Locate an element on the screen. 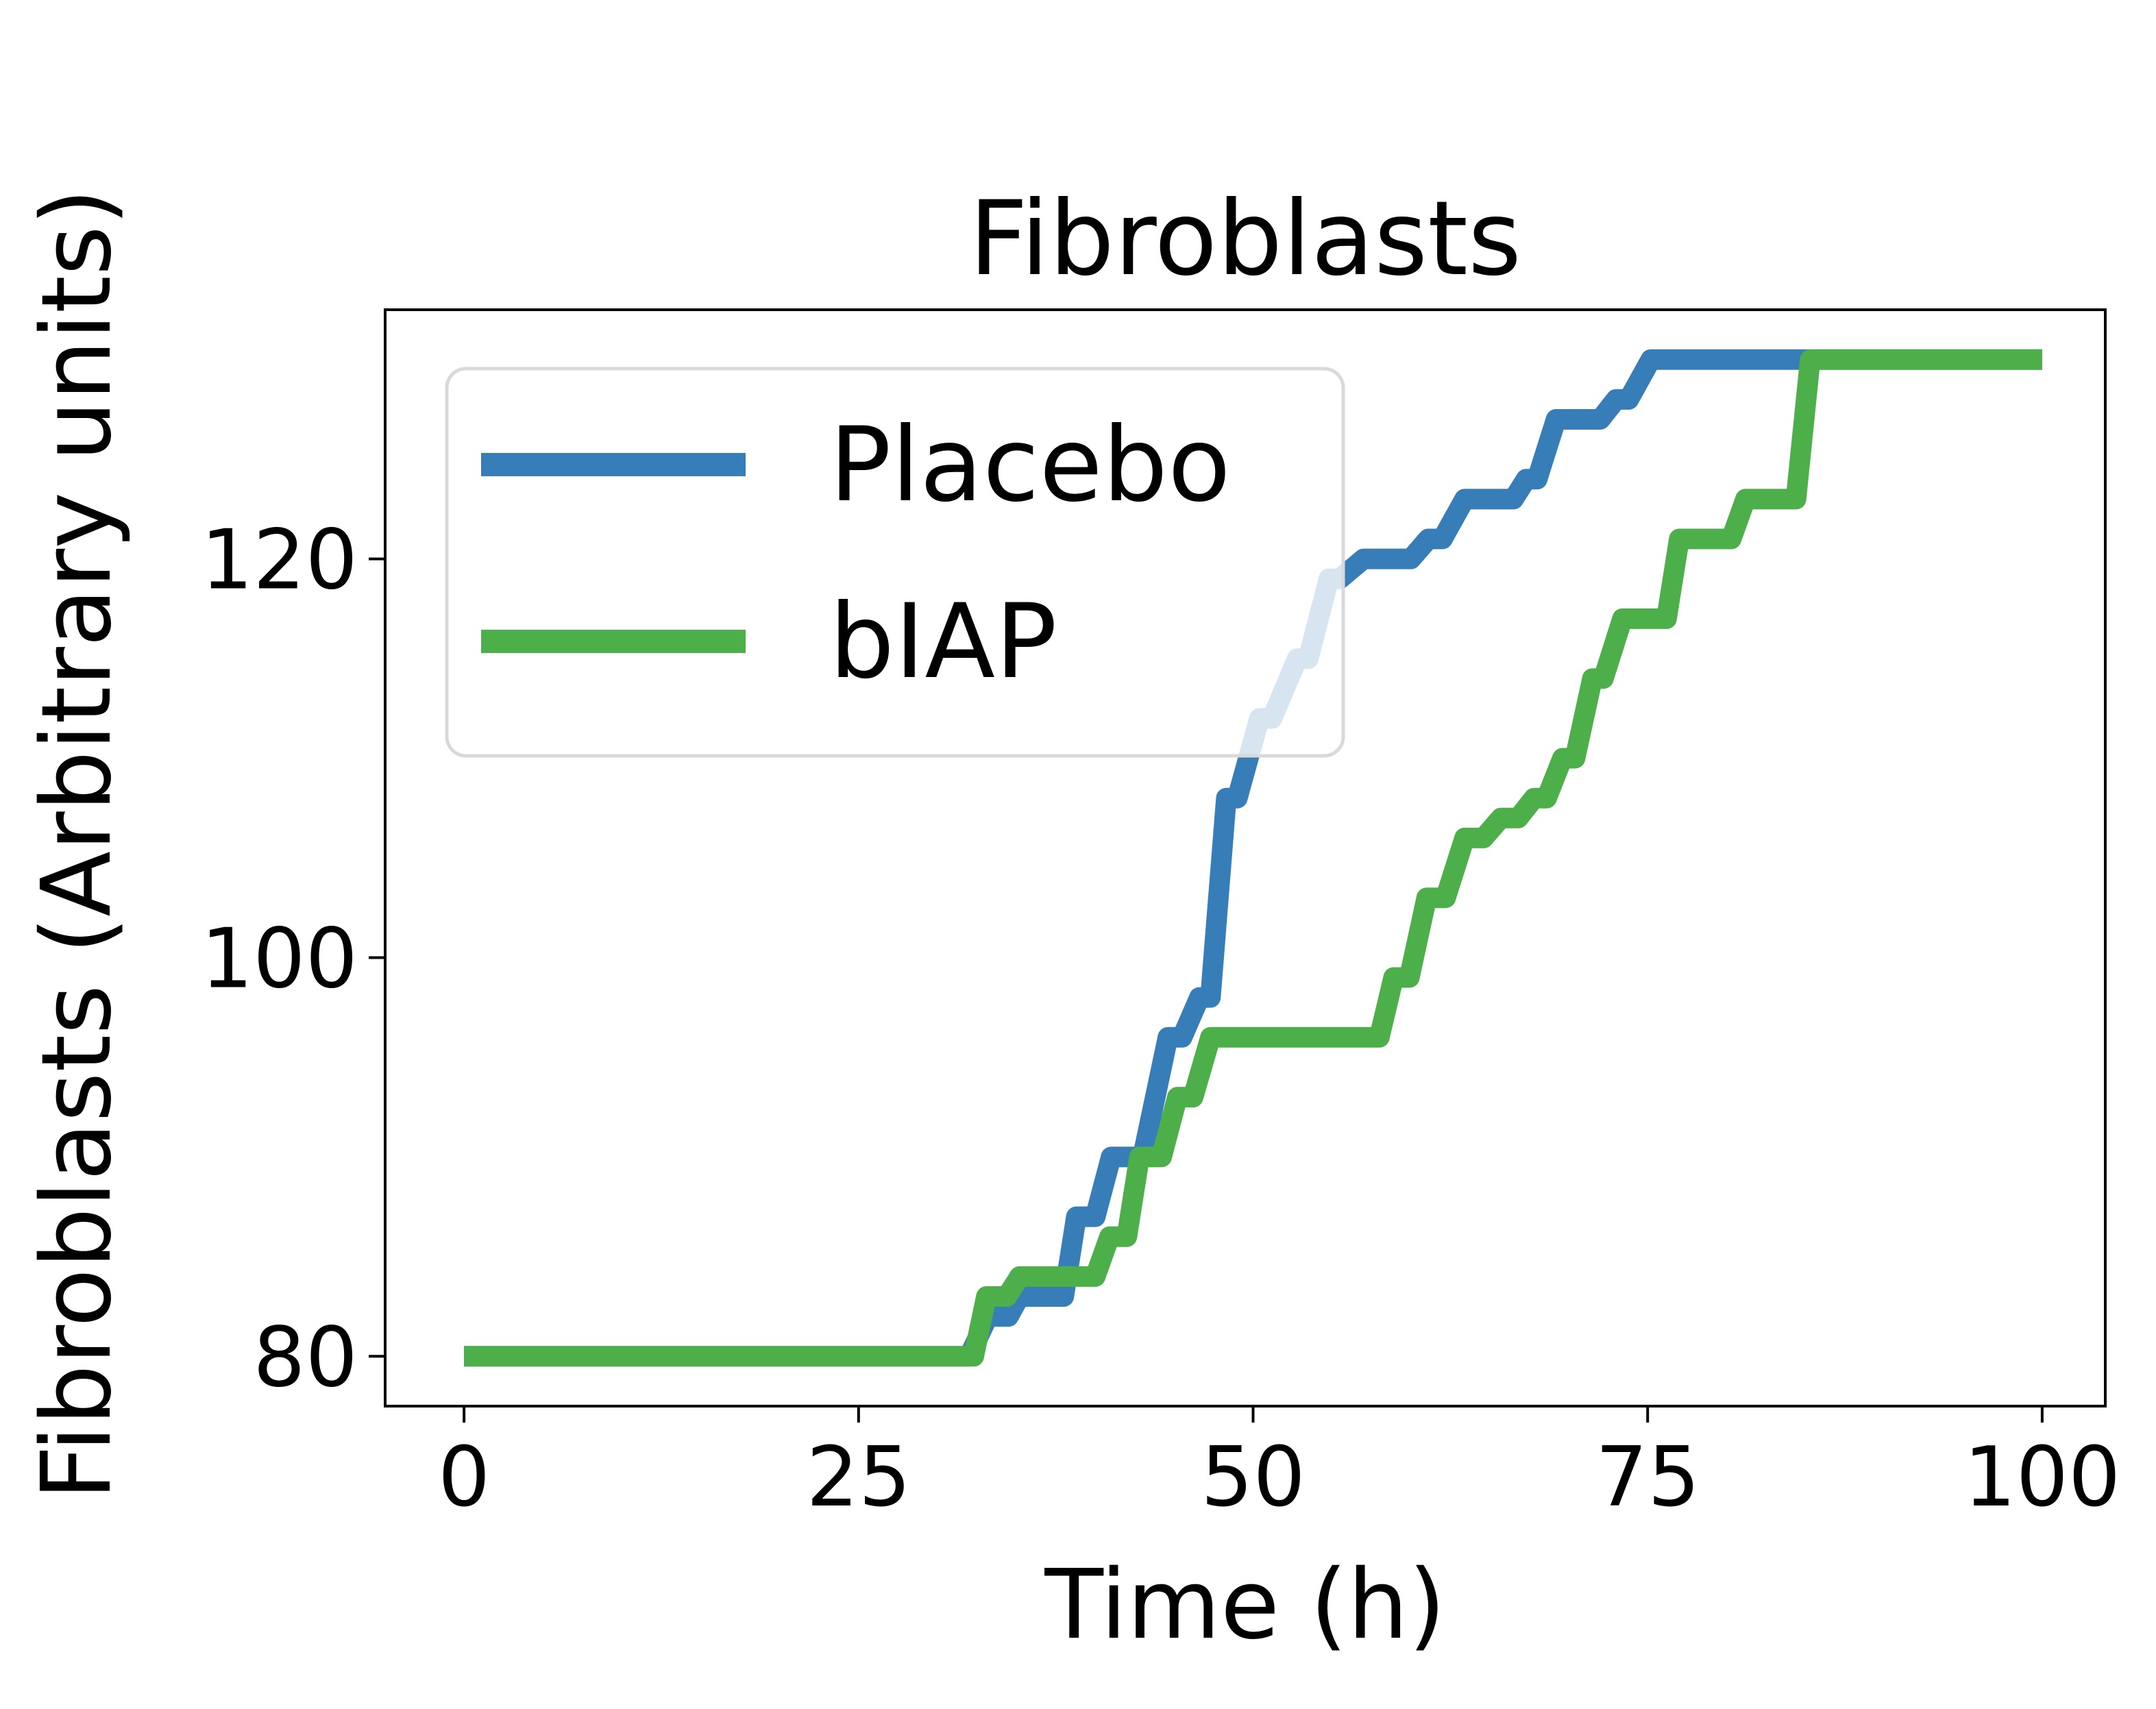 This screenshot has width=2156, height=1709. y-tick-label: 100 is located at coordinates (279, 959).